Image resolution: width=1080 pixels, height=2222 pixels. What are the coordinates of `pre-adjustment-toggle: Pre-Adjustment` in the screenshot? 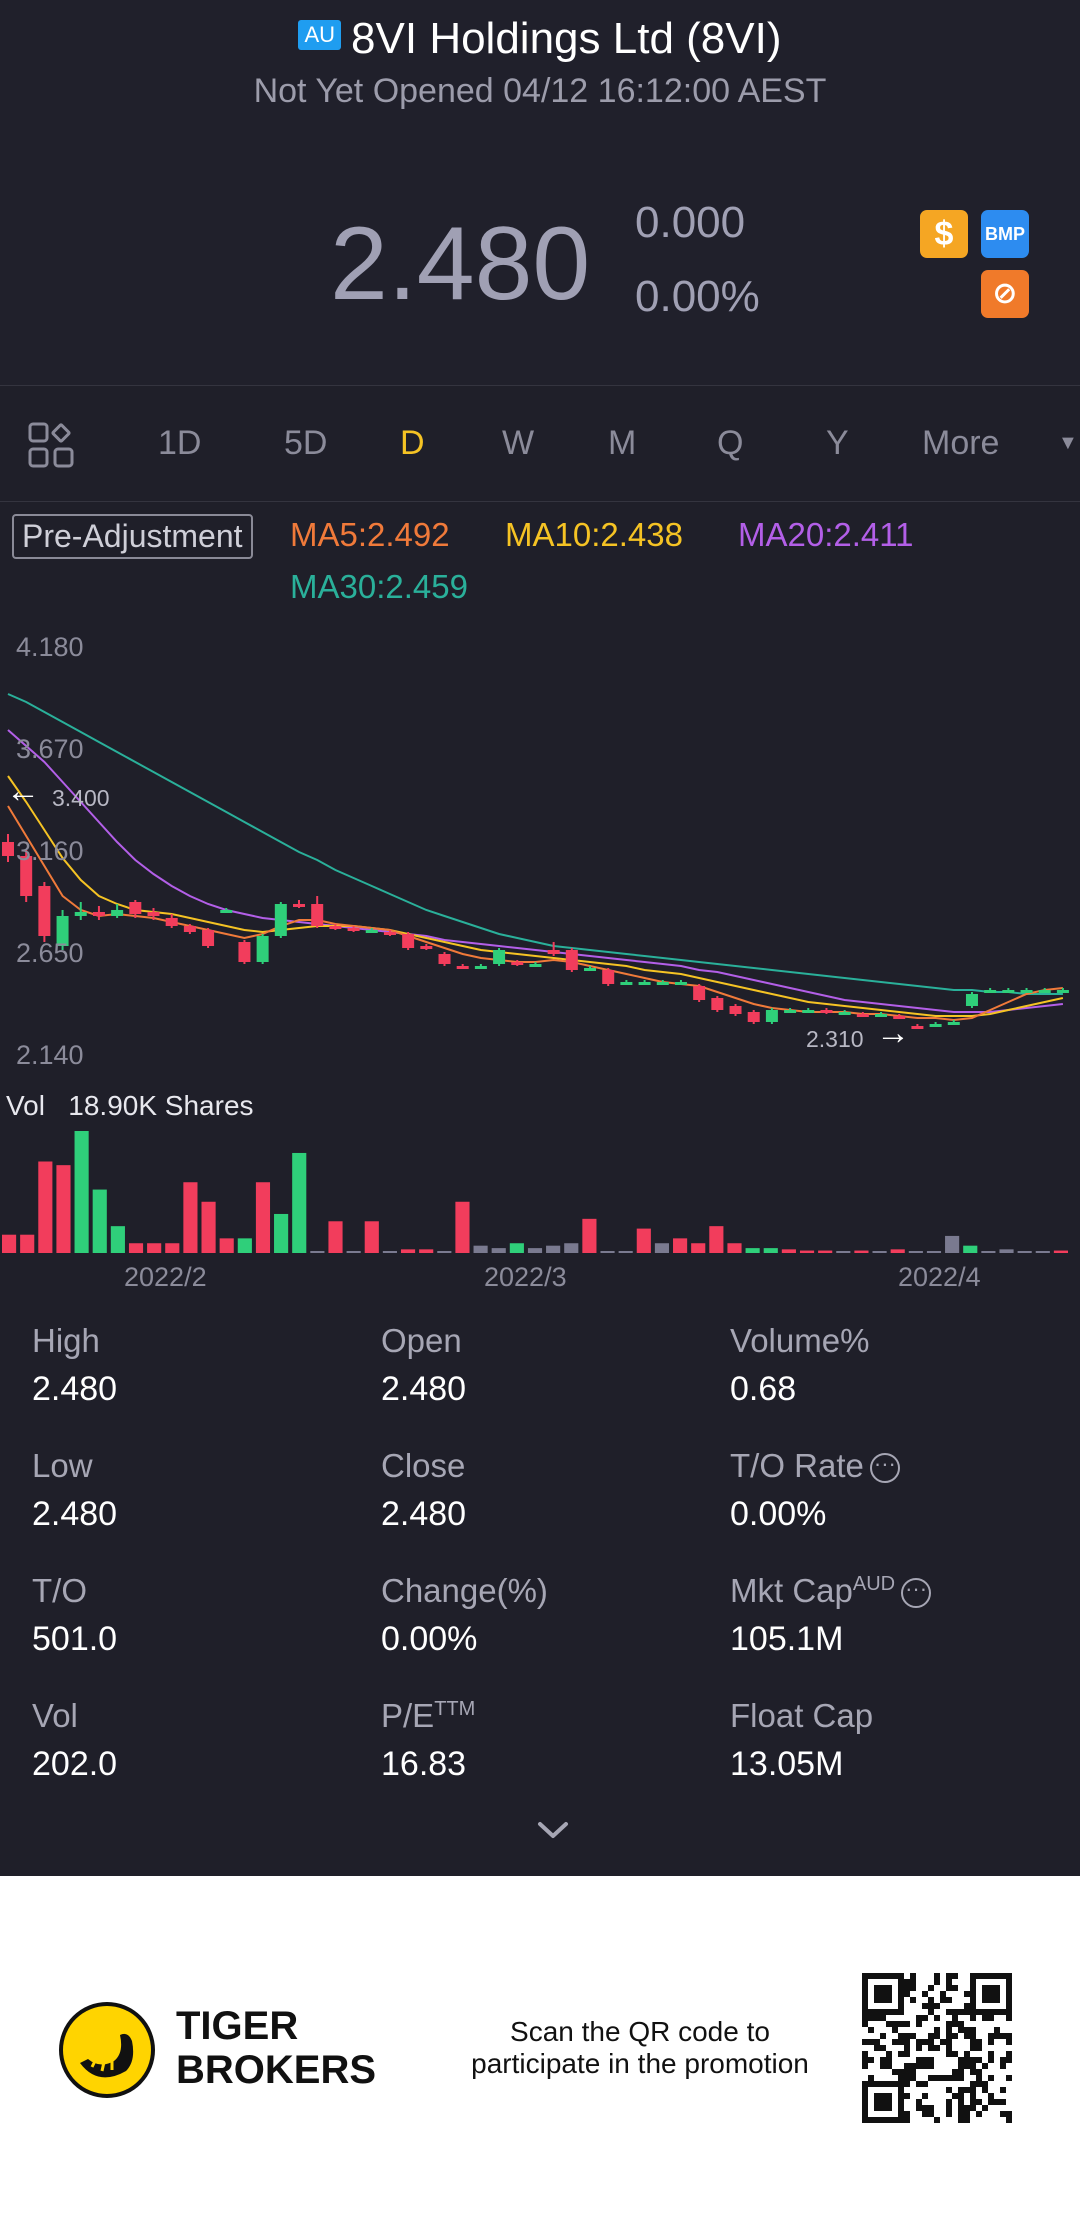 It's located at (132, 536).